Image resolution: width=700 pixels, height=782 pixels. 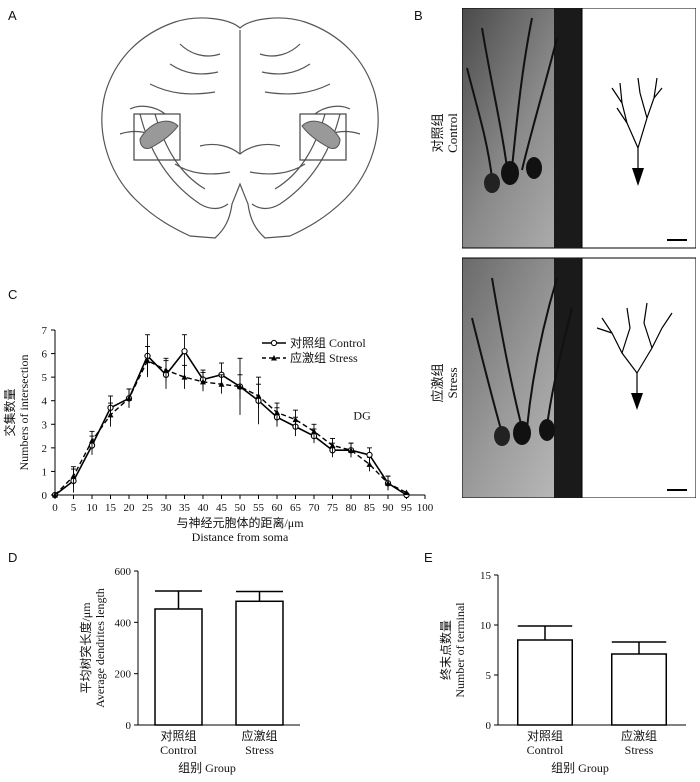 I want to click on x-tick-label: 65, so click(x=296, y=508).